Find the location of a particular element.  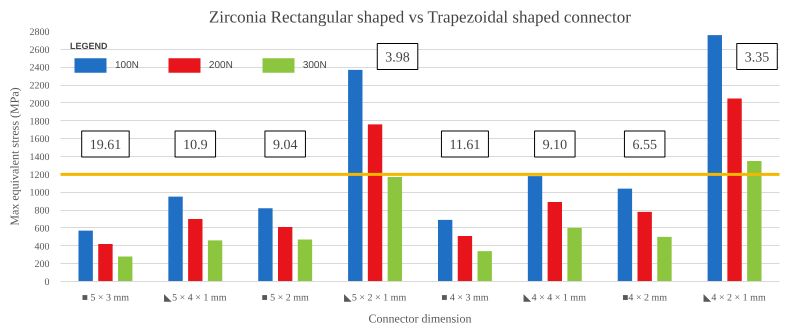

x-tick-label: ■ 5 × 2 mm is located at coordinates (286, 298).